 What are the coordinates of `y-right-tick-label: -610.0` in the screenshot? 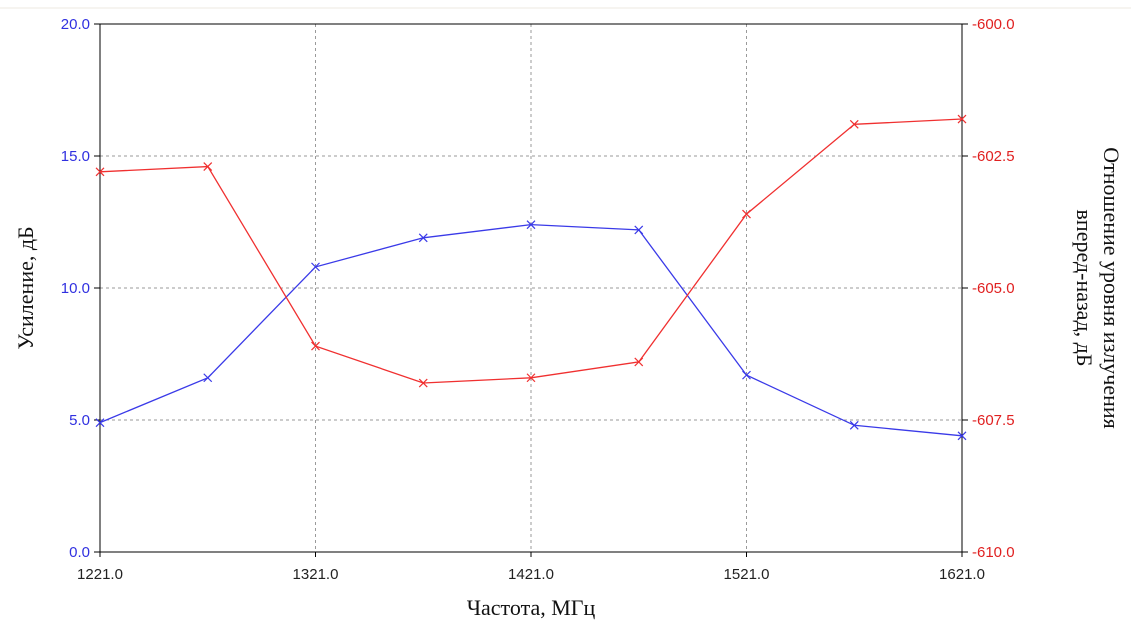 It's located at (993, 552).